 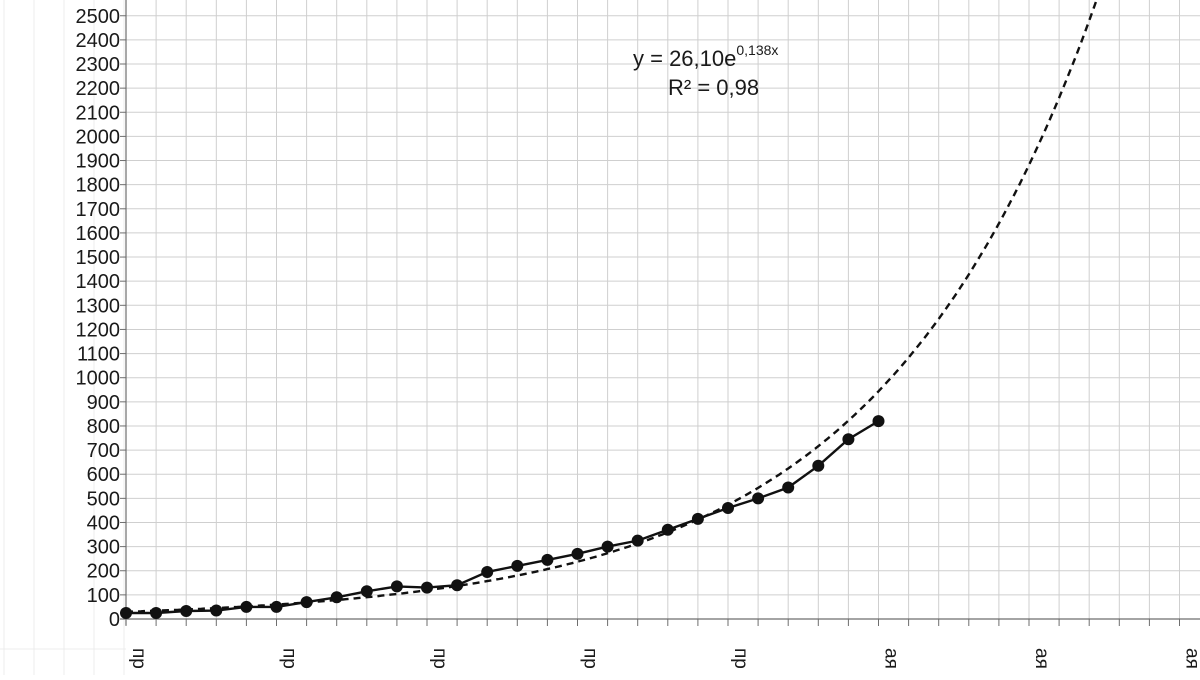 What do you see at coordinates (705, 56) in the screenshot?
I see `equation-text: y = 26,10e0,138x` at bounding box center [705, 56].